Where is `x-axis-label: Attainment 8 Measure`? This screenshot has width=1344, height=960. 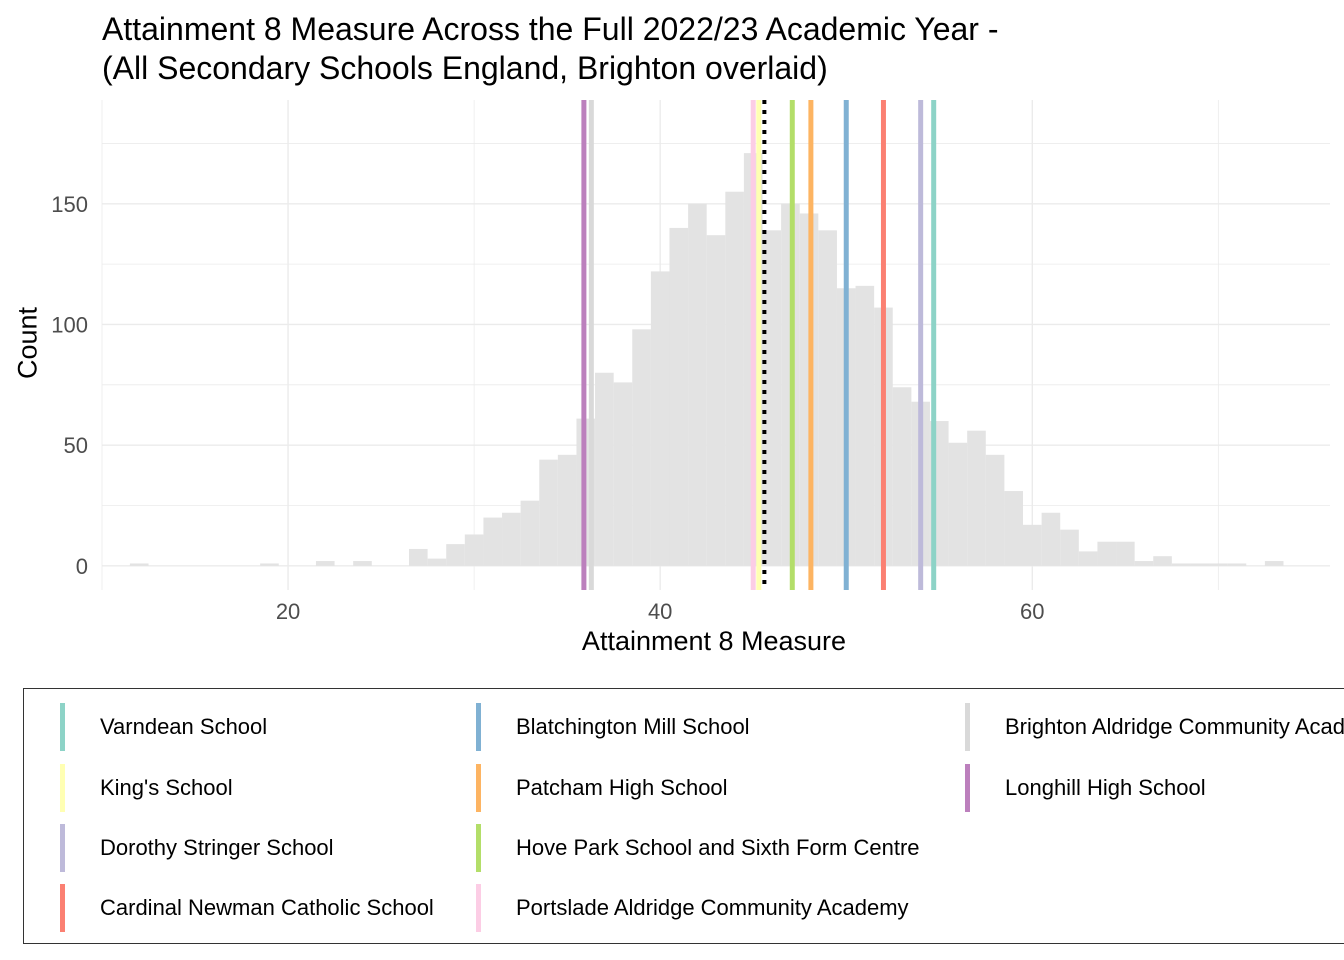
x-axis-label: Attainment 8 Measure is located at coordinates (714, 641).